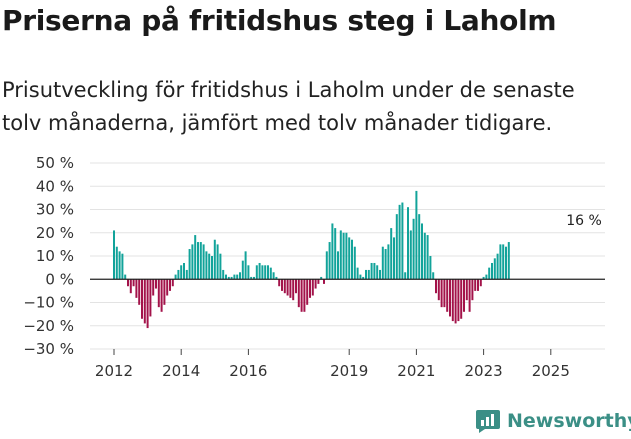  I want to click on y-axis-ticks: −30 % −20 % −10 % 0 % 10 % 20 % 30 % 40 % 50 %, so click(48, 256).